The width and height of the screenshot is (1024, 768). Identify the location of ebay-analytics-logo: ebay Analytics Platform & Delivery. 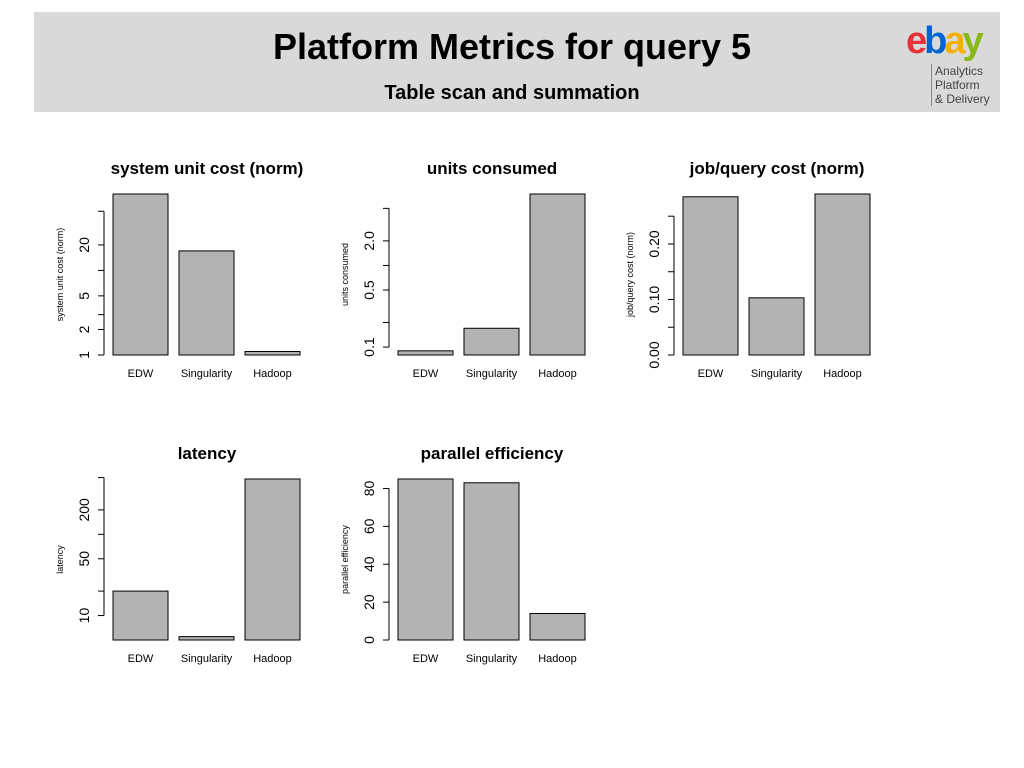
(953, 66).